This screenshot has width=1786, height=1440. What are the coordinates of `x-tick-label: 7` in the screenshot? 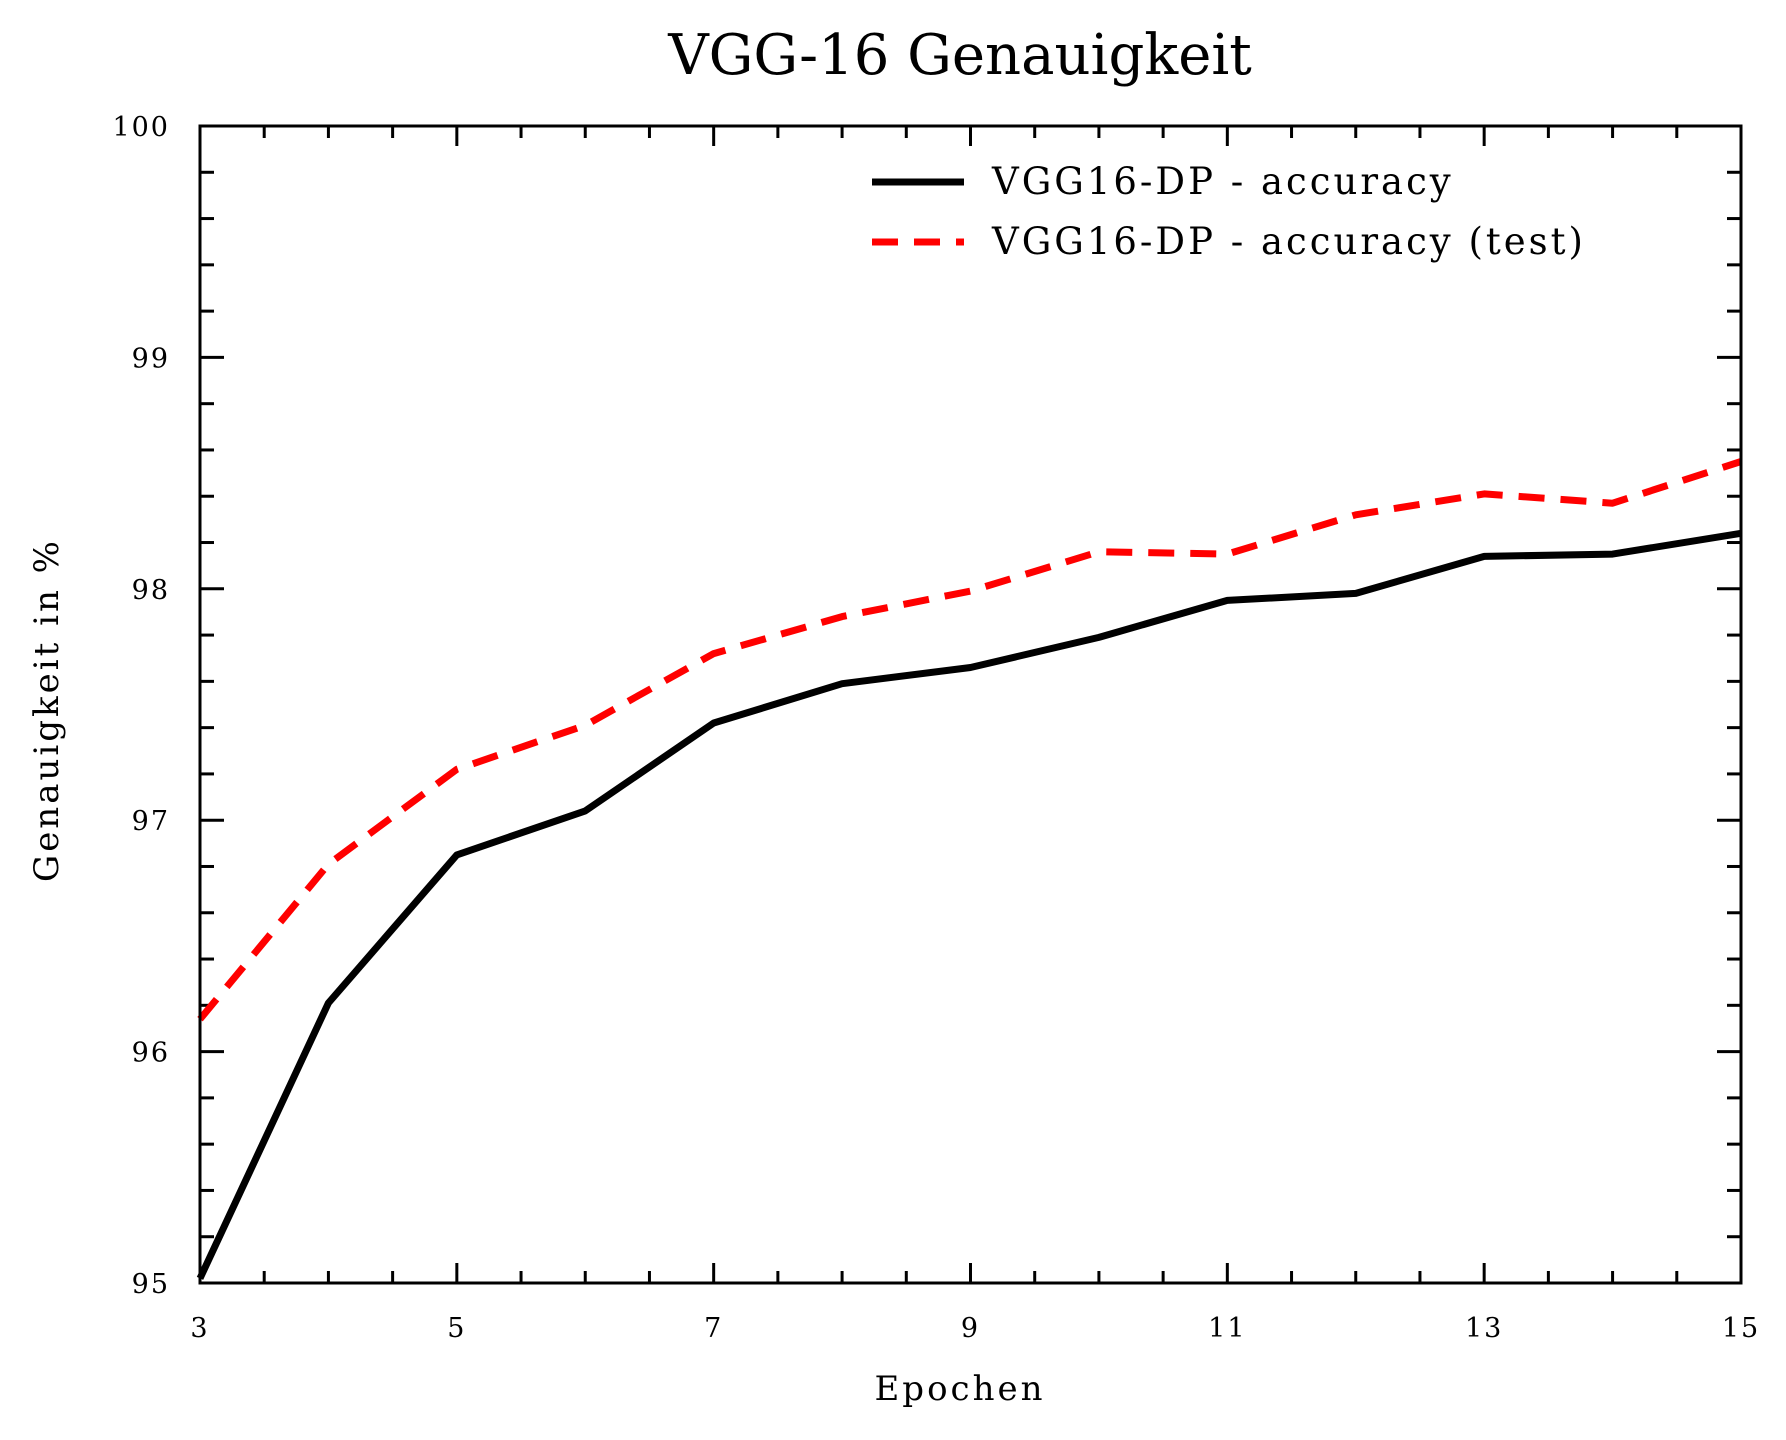 It's located at (713, 1328).